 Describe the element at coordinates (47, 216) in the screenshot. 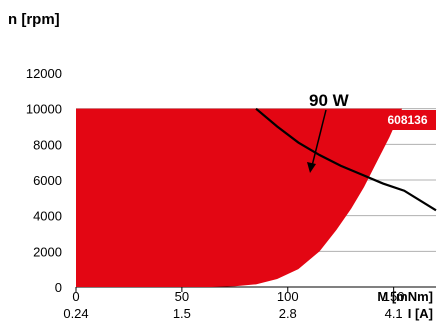

I see `y-tick-label: 4000` at that location.